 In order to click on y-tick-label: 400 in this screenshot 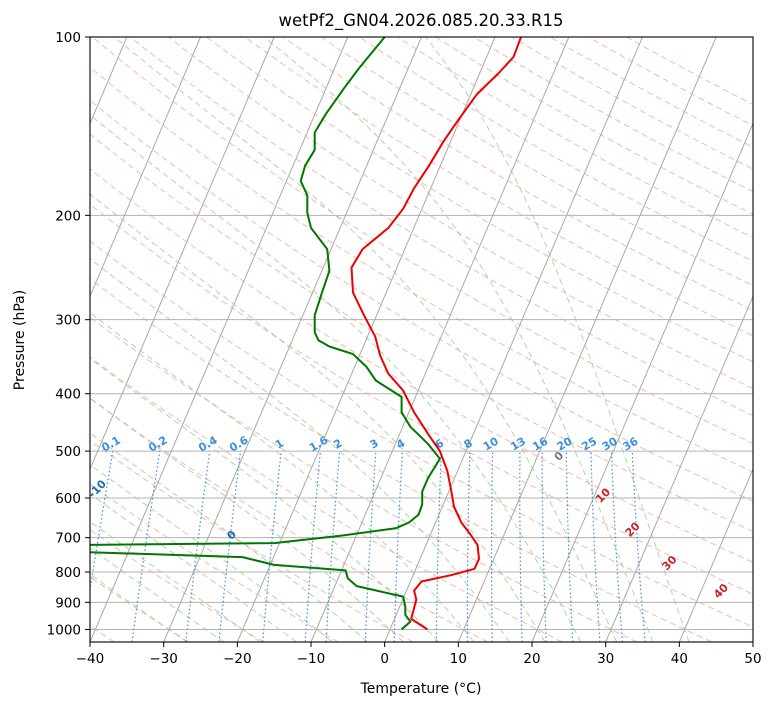, I will do `click(68, 395)`.